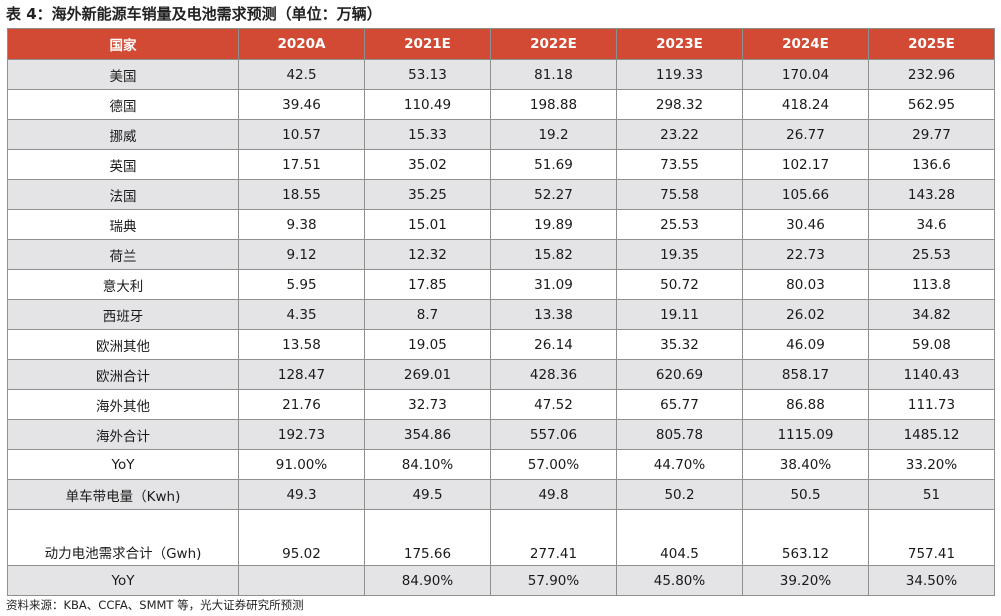  I want to click on table-row: 法国 18.55 35.25 52.27 75.58 105.66 143.28, so click(501, 194).